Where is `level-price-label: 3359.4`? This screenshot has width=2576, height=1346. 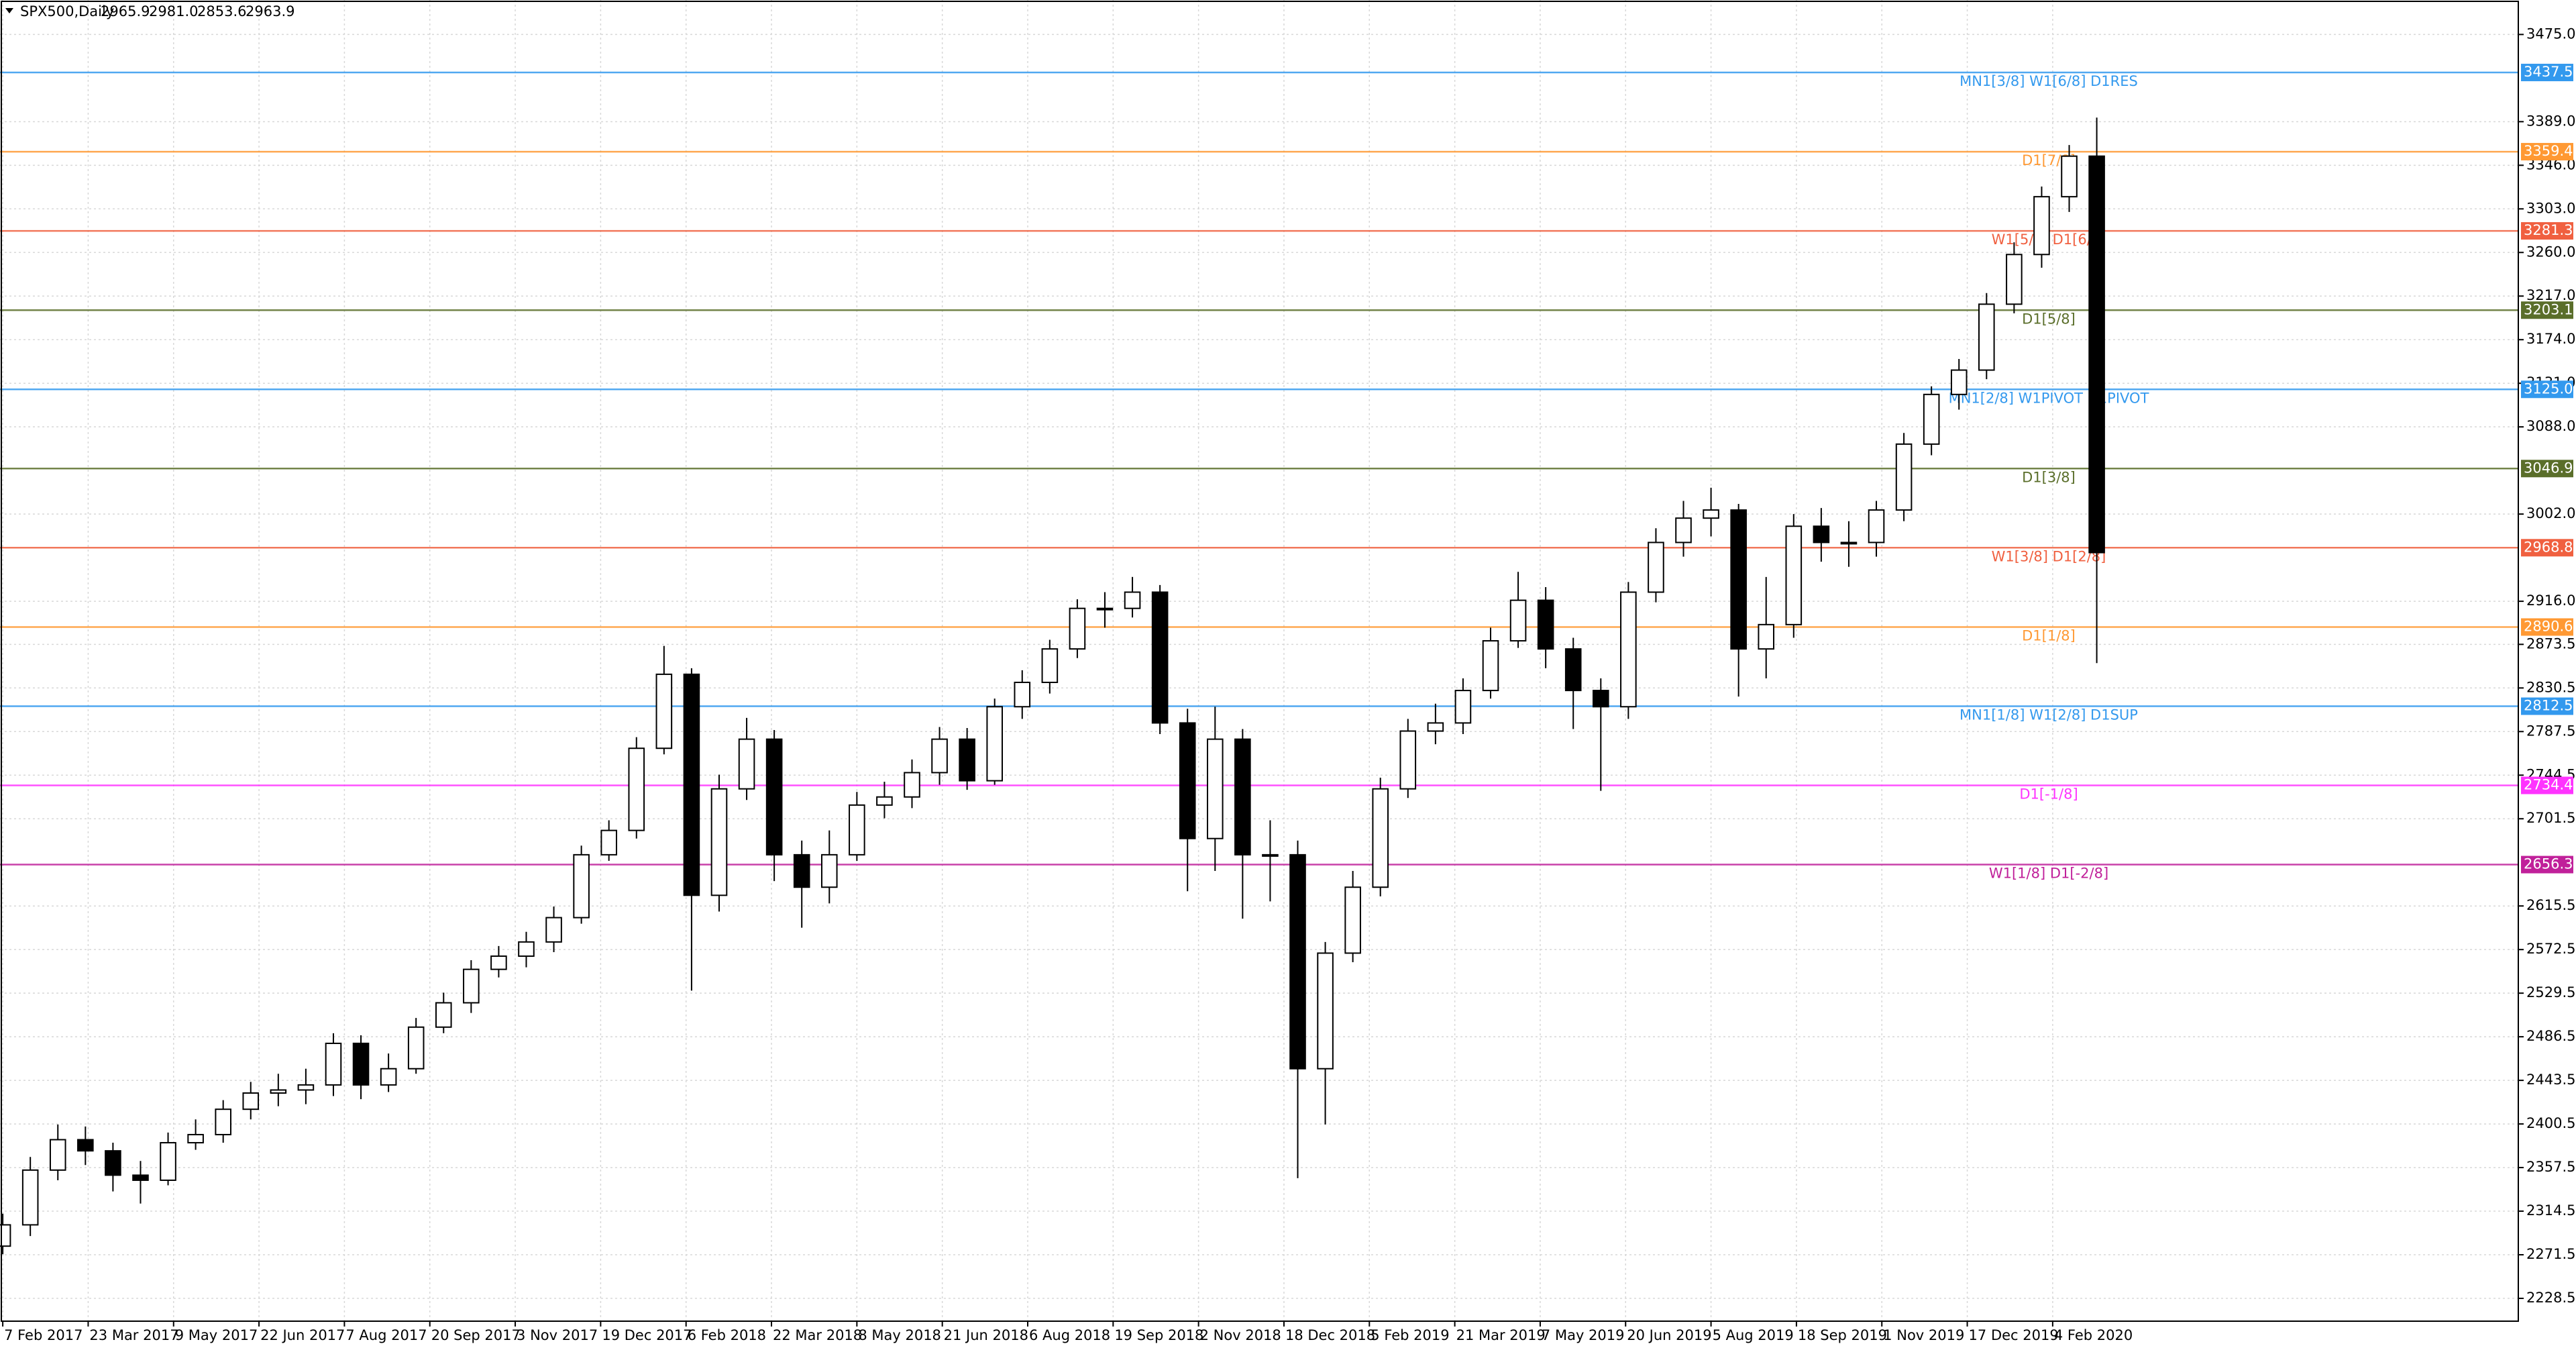 level-price-label: 3359.4 is located at coordinates (2548, 151).